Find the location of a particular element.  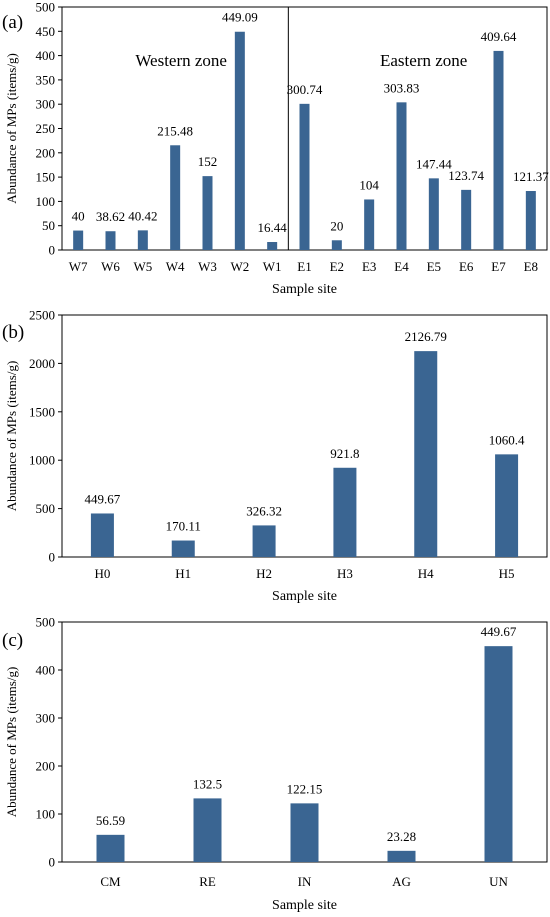

y-tick-label: 1500 is located at coordinates (42, 411).